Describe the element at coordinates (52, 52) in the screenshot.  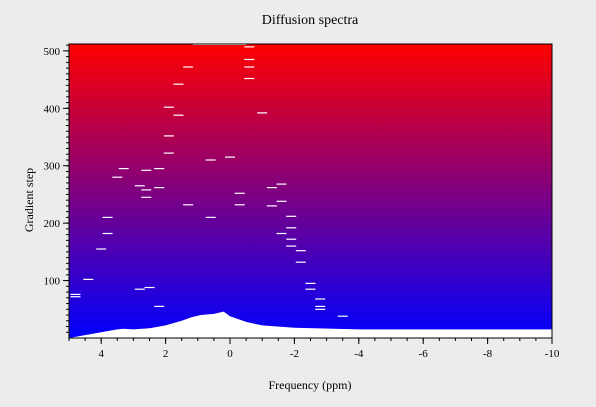
I see `y-tick-label: 500` at that location.